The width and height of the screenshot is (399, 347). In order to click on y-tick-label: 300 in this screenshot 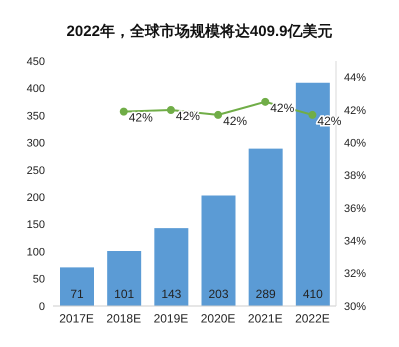, I will do `click(35, 144)`.